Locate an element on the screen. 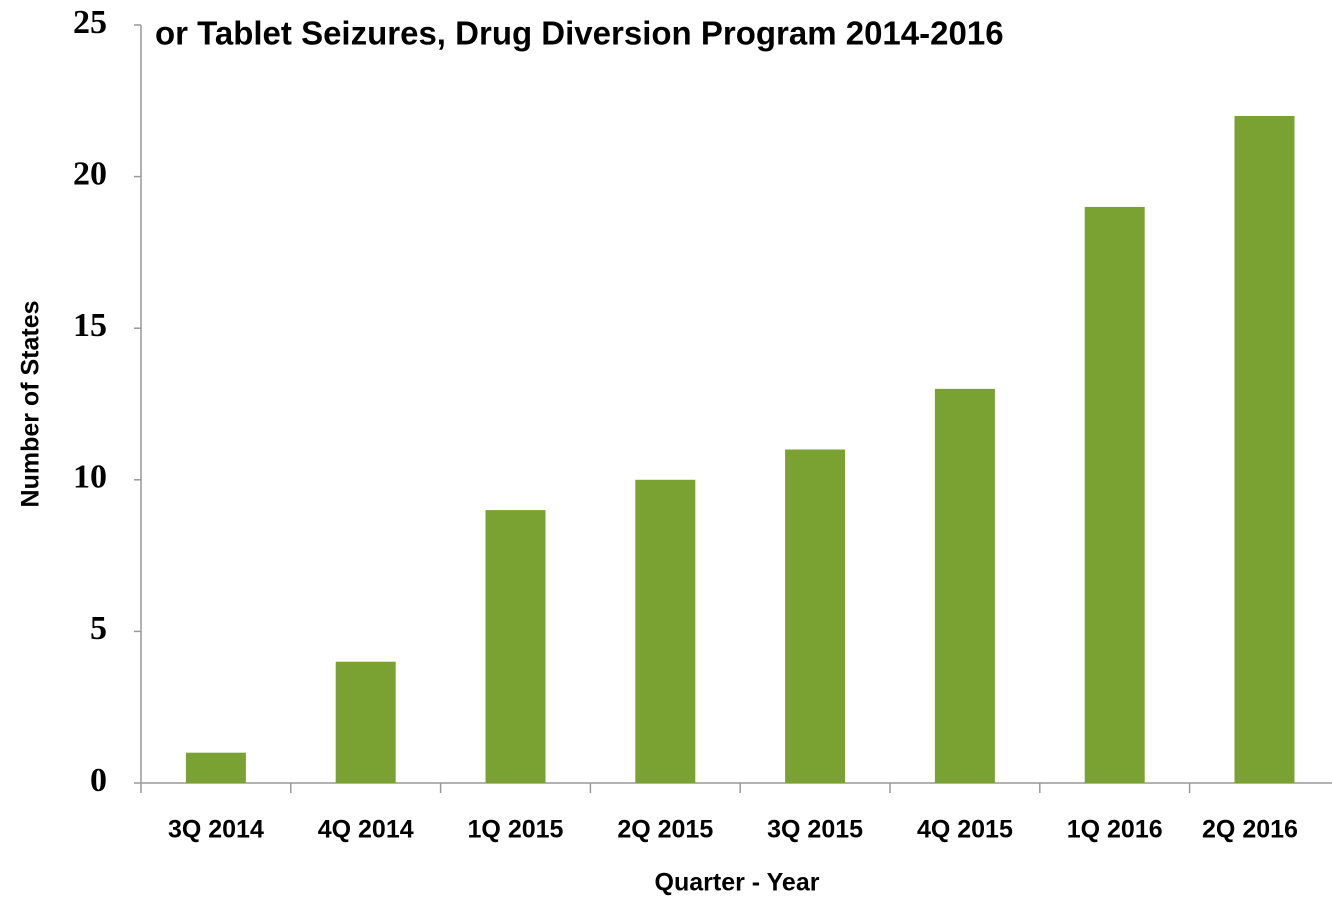  x-tick-label: 2Q 2016 is located at coordinates (1250, 830).